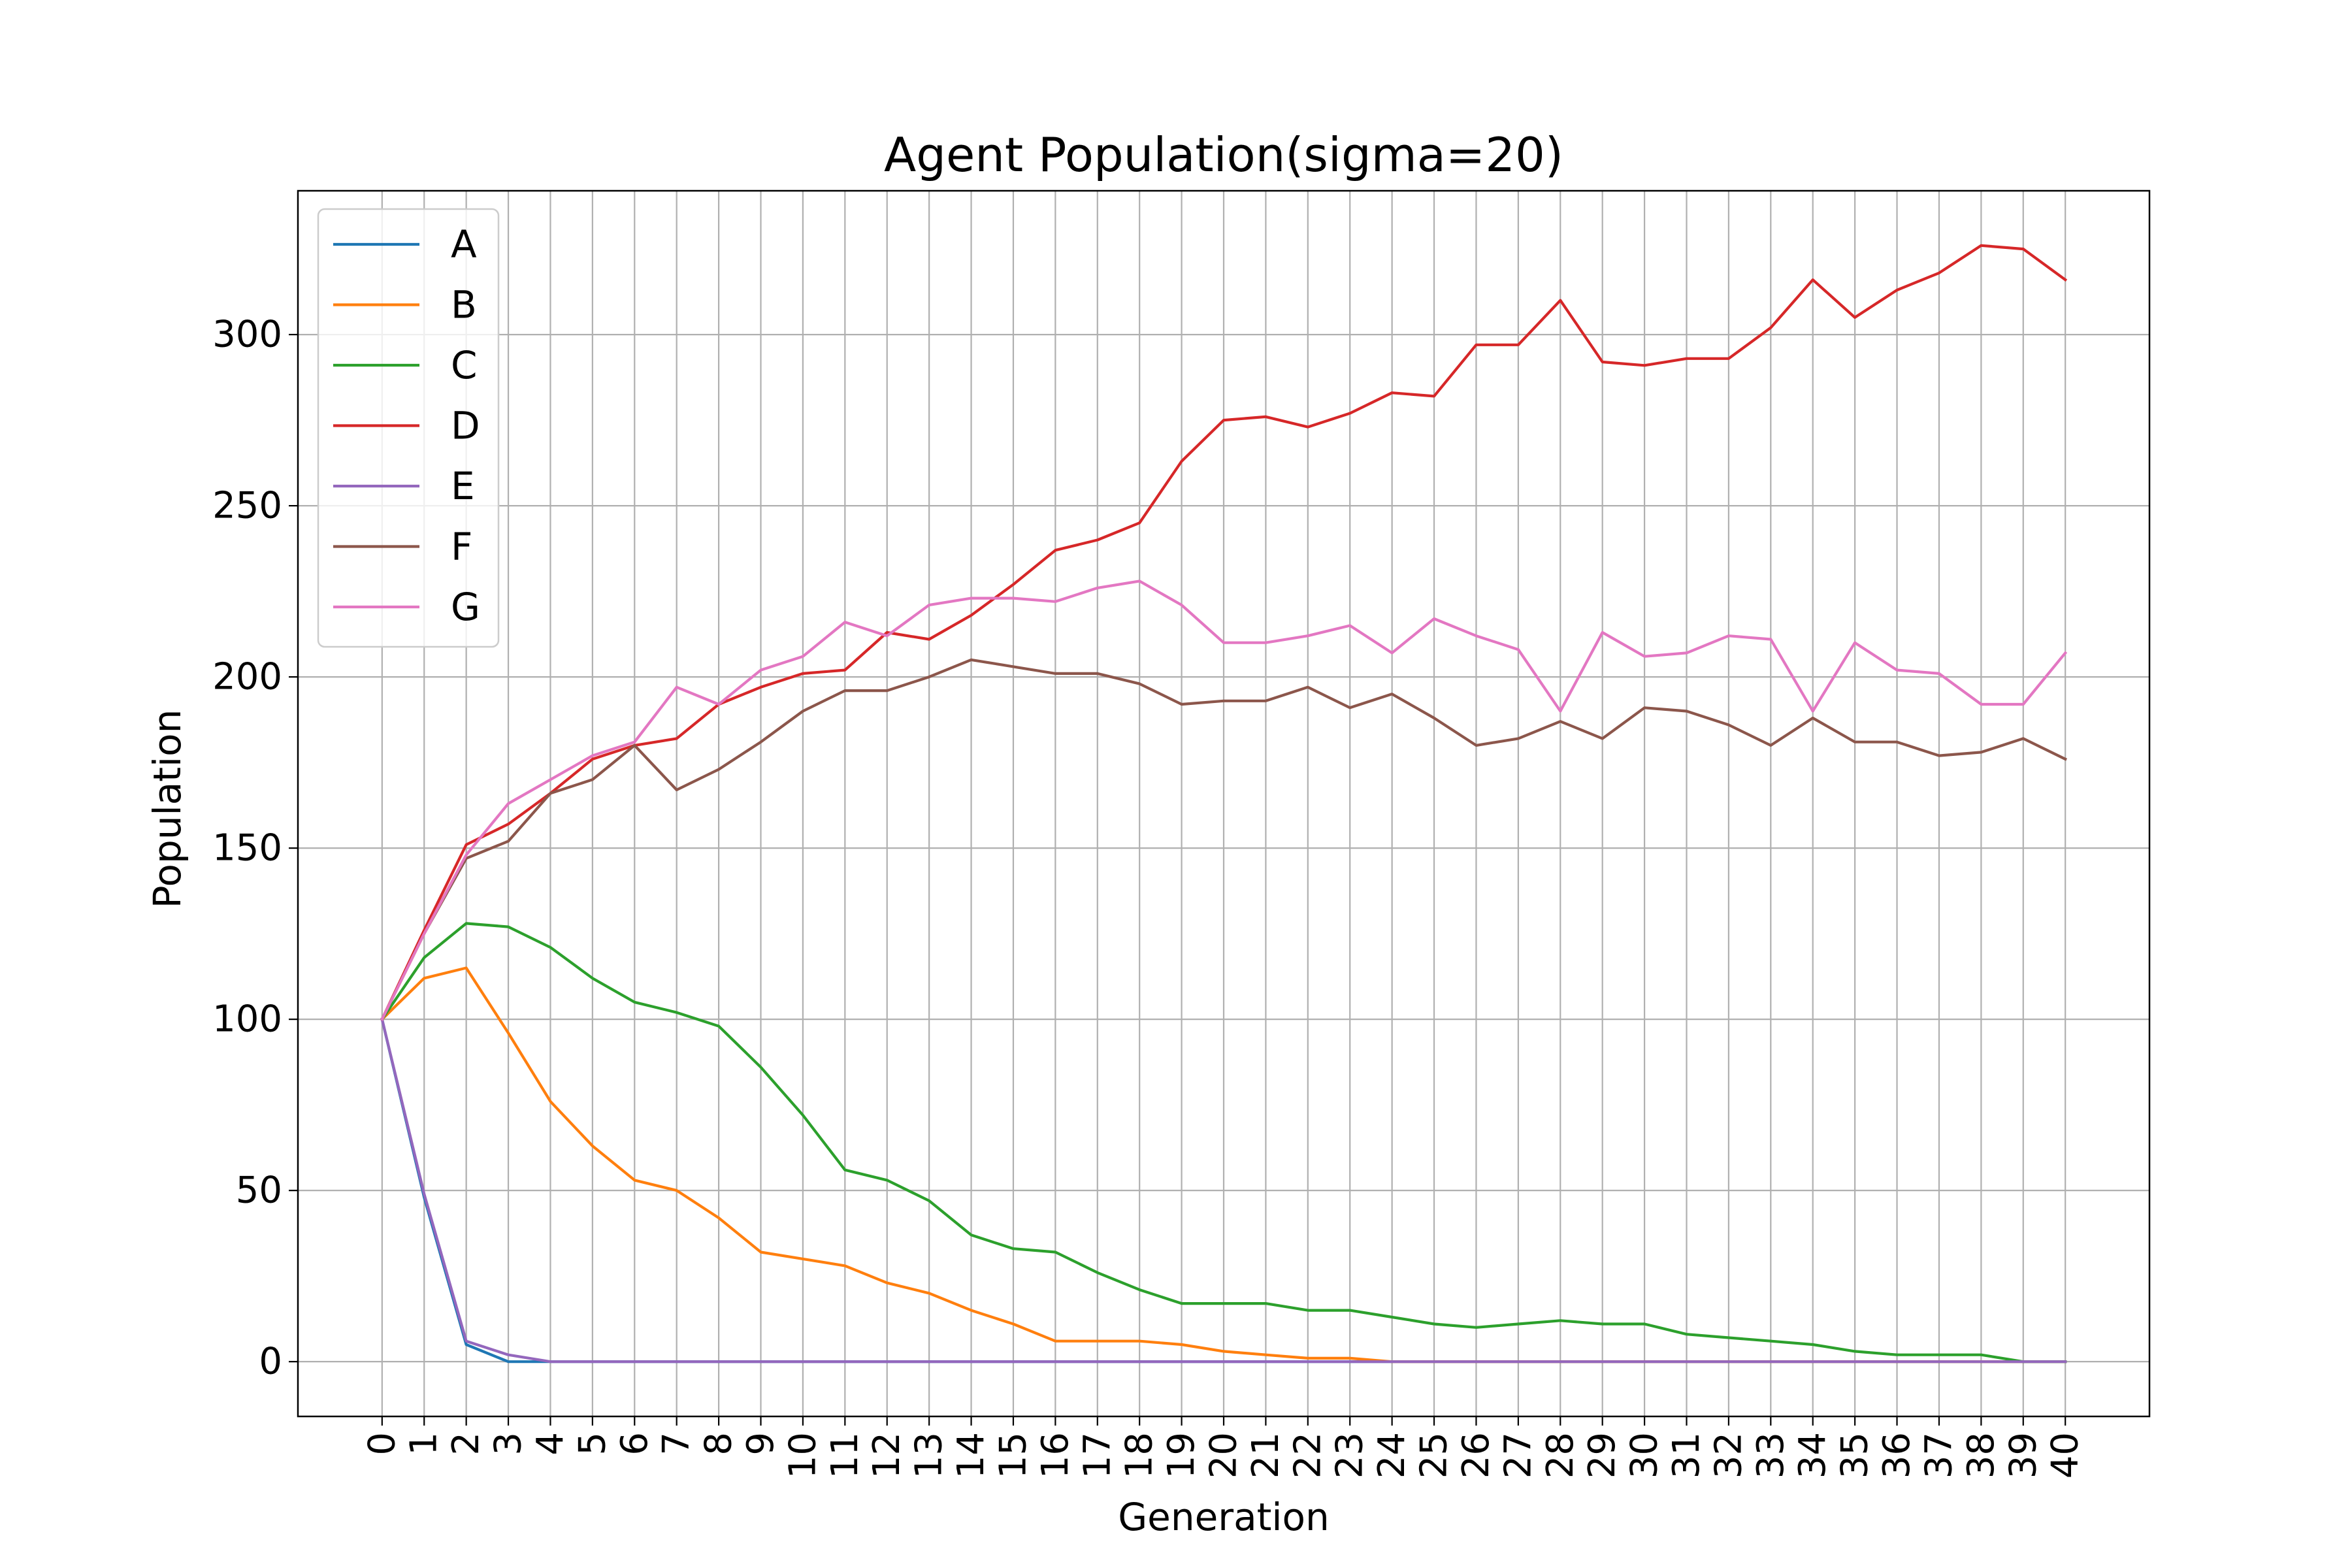  What do you see at coordinates (634, 1444) in the screenshot?
I see `x-tick-label: 6` at bounding box center [634, 1444].